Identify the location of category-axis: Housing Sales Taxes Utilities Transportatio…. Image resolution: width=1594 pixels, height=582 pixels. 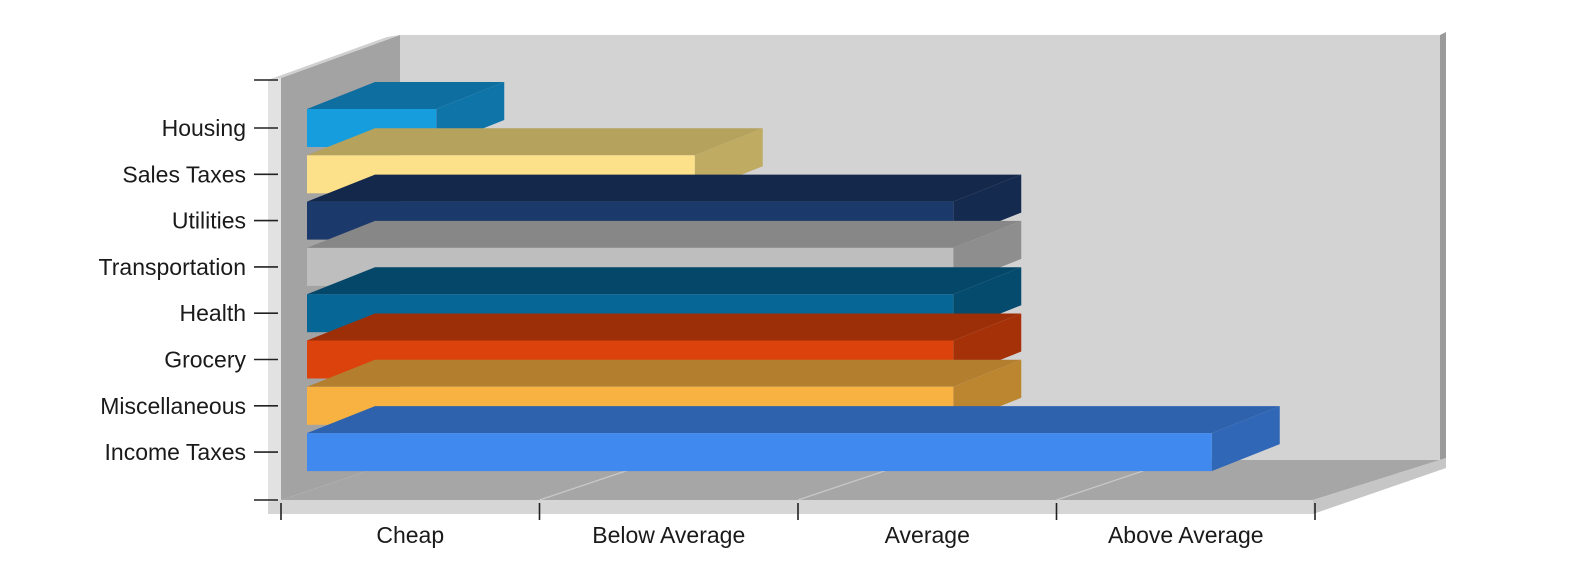
(188, 290).